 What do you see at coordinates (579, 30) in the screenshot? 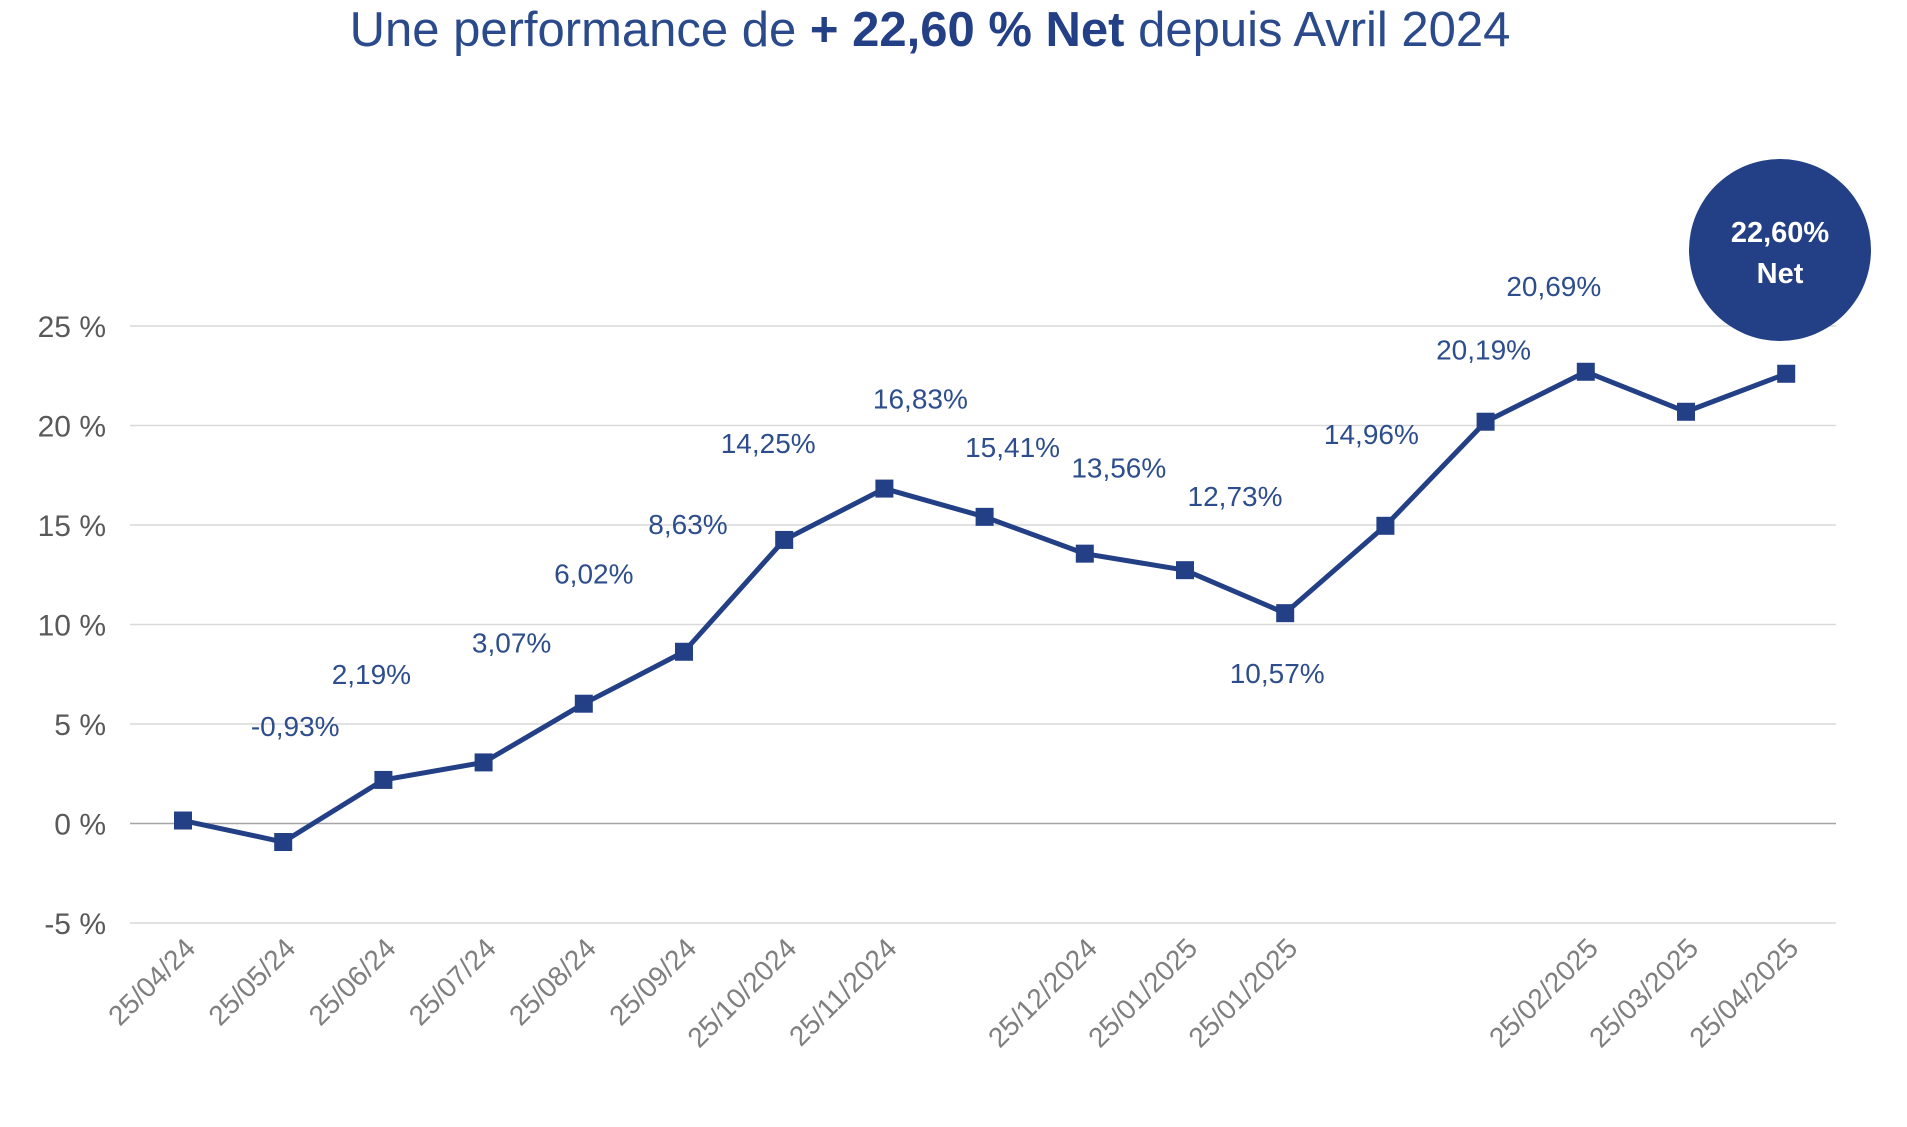
I see `chart-title-prefix: Une performance de` at bounding box center [579, 30].